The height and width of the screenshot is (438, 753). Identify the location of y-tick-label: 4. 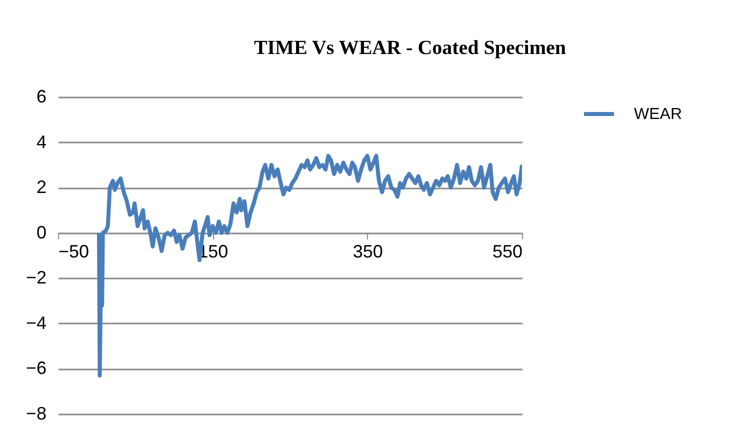
(41, 142).